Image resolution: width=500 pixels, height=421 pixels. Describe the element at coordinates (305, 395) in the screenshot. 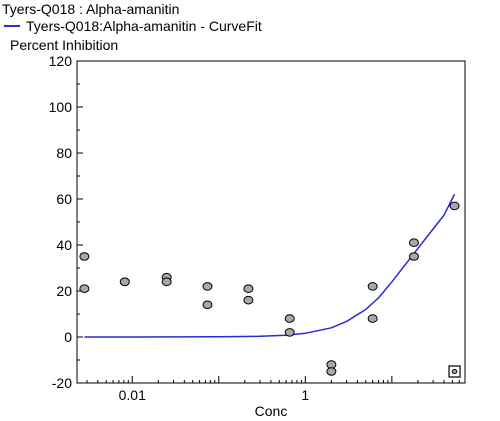

I see `x-tick-label: 1` at that location.